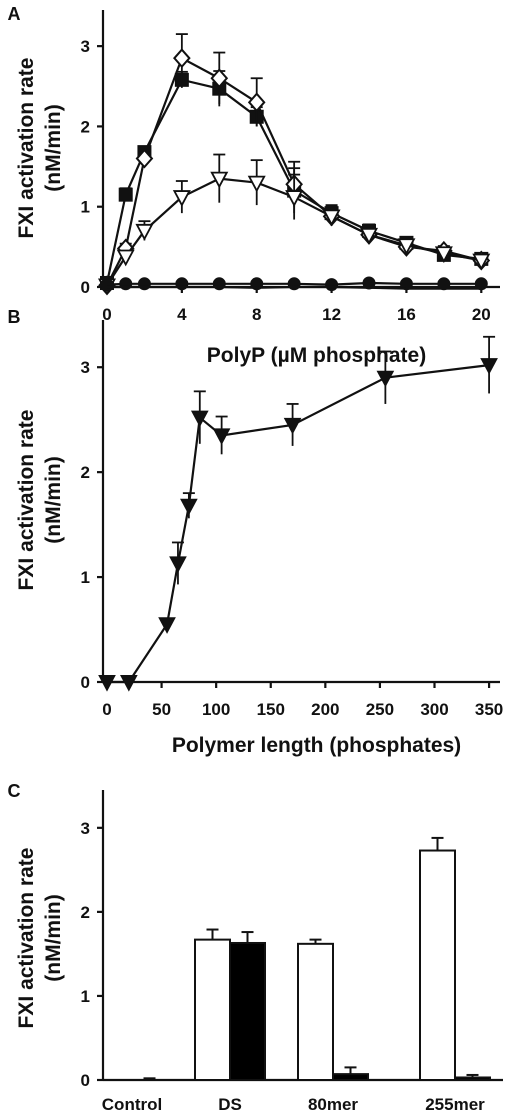  I want to click on x-category-label: 80mer, so click(333, 1104).